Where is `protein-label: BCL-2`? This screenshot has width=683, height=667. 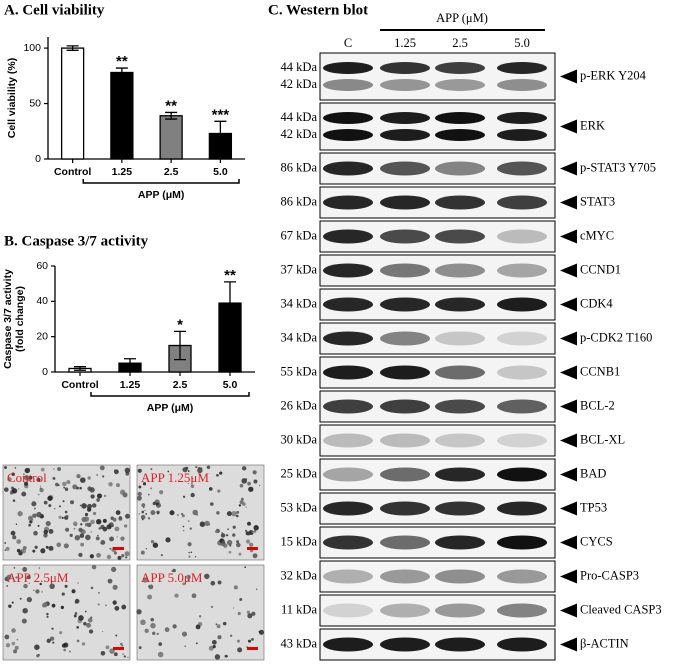 protein-label: BCL-2 is located at coordinates (597, 405).